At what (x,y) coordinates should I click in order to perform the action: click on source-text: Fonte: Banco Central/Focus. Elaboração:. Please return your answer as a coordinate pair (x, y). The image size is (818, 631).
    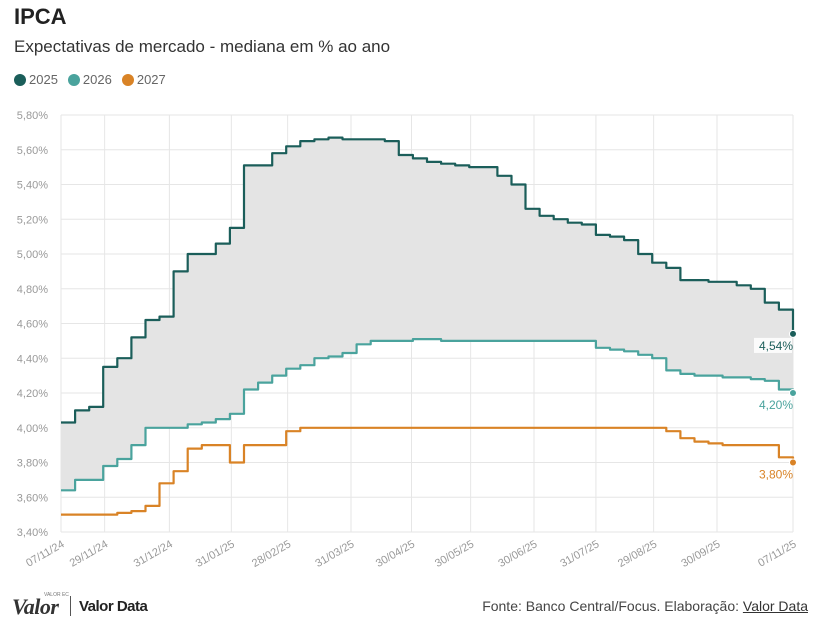
    Looking at the image, I should click on (612, 606).